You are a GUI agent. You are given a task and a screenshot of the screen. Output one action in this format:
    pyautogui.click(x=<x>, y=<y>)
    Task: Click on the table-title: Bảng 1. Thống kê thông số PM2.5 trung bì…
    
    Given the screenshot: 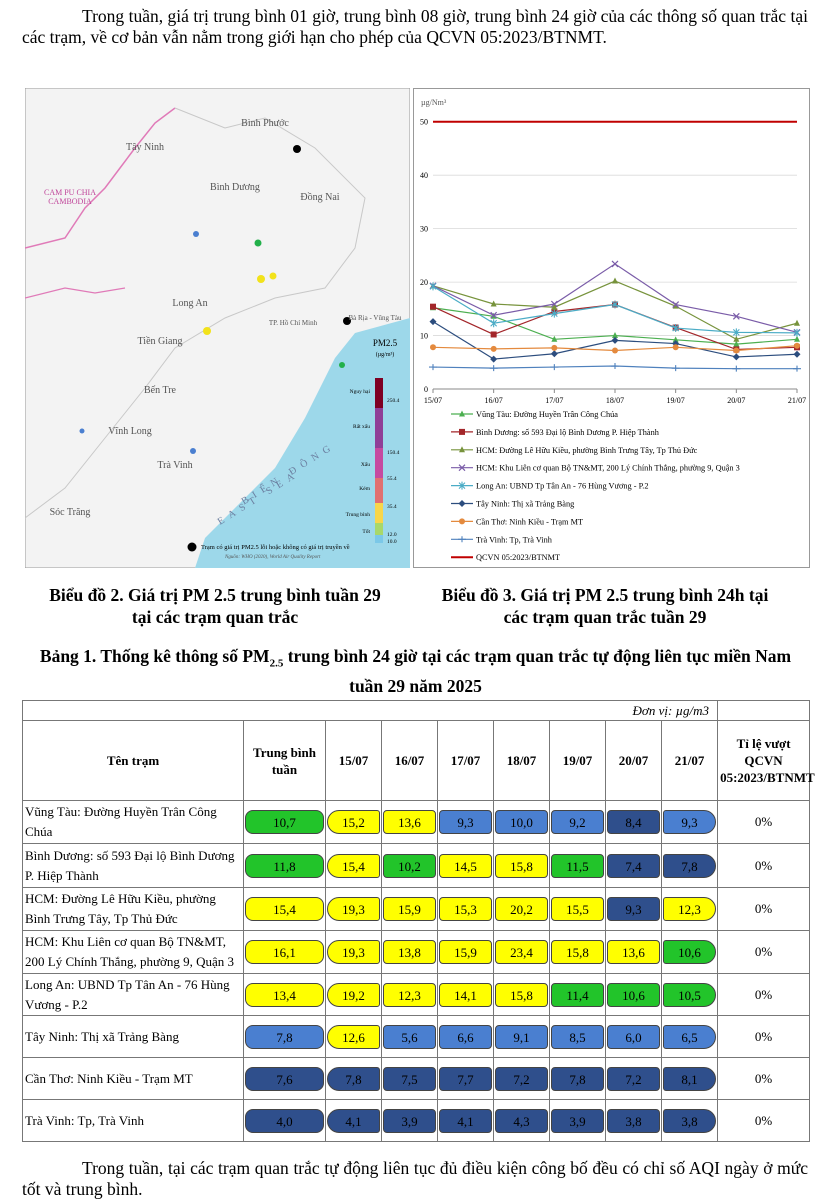 What is the action you would take?
    pyautogui.click(x=415, y=671)
    